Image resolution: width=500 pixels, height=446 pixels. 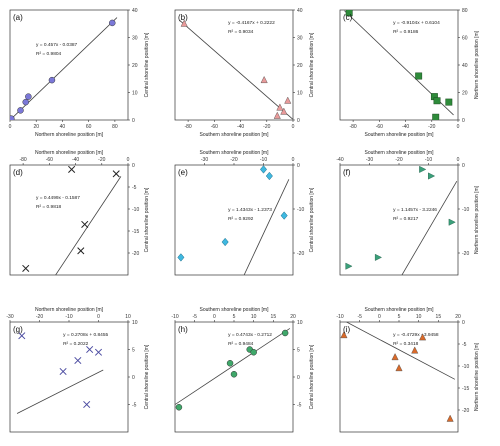 I want to click on y-tick-label: 60, so click(x=465, y=38).